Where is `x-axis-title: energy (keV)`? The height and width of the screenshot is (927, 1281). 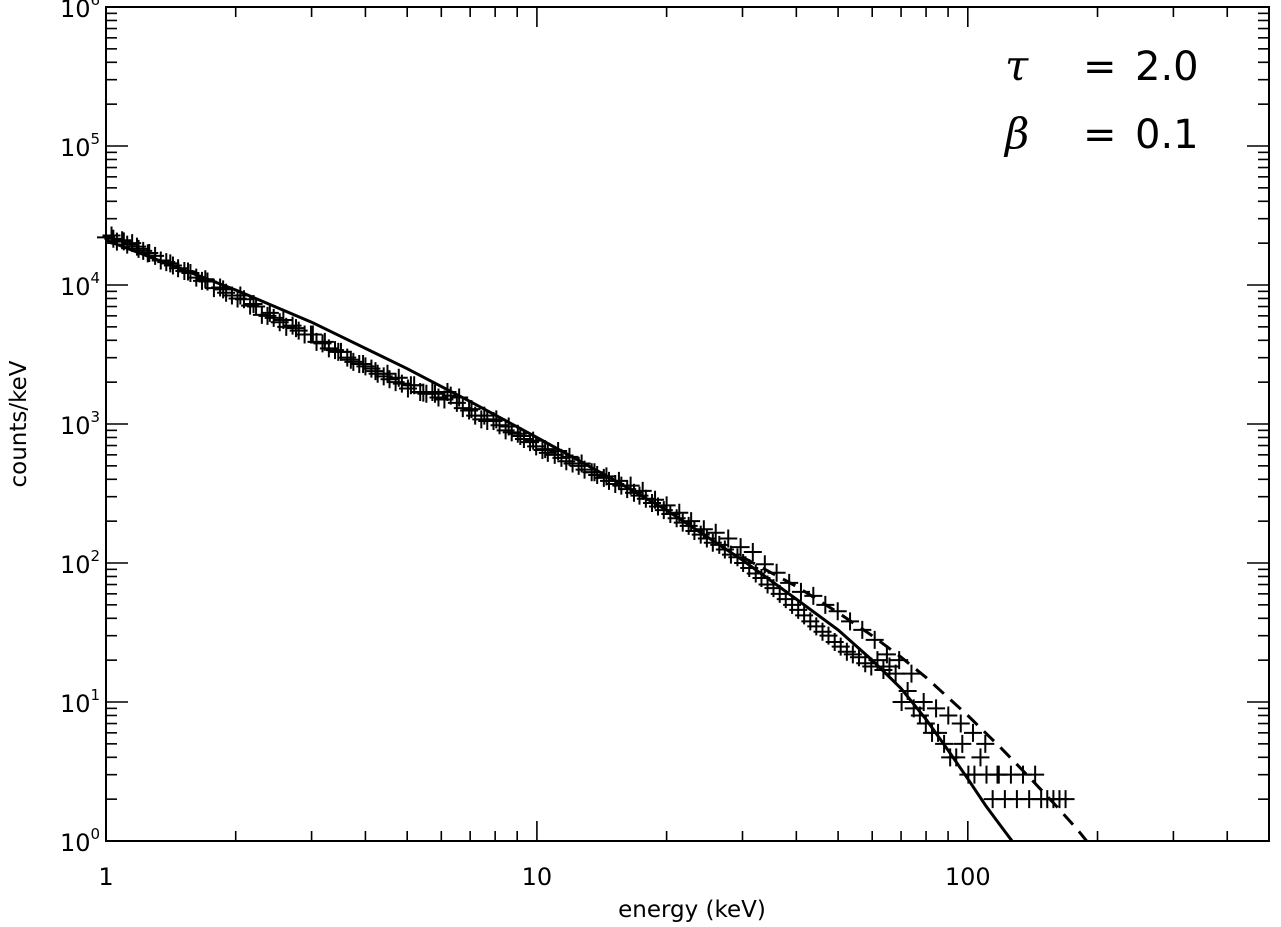
x-axis-title: energy (keV) is located at coordinates (692, 910).